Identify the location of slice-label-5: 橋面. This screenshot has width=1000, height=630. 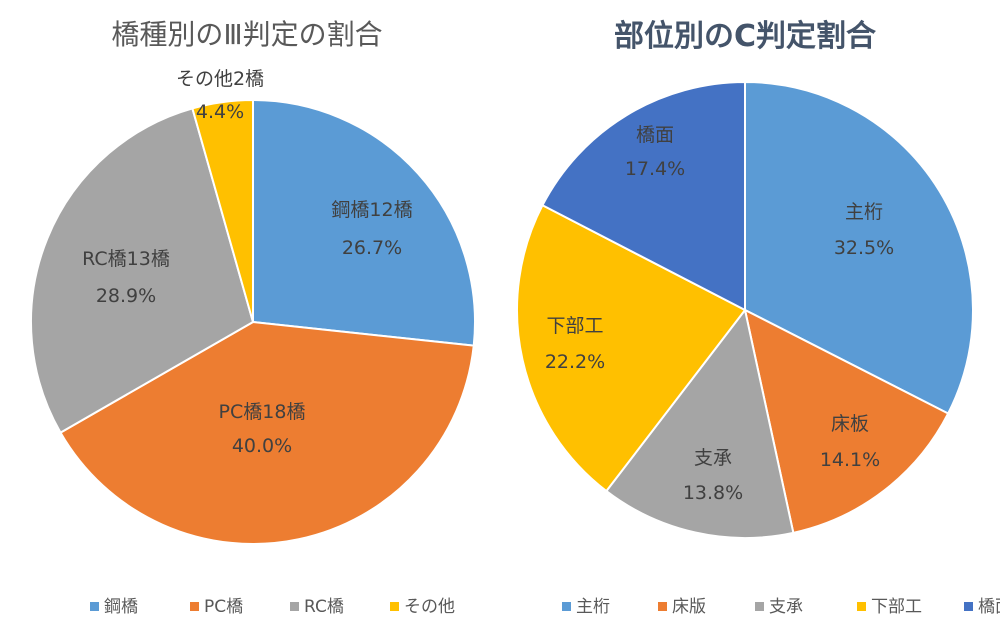
(655, 135).